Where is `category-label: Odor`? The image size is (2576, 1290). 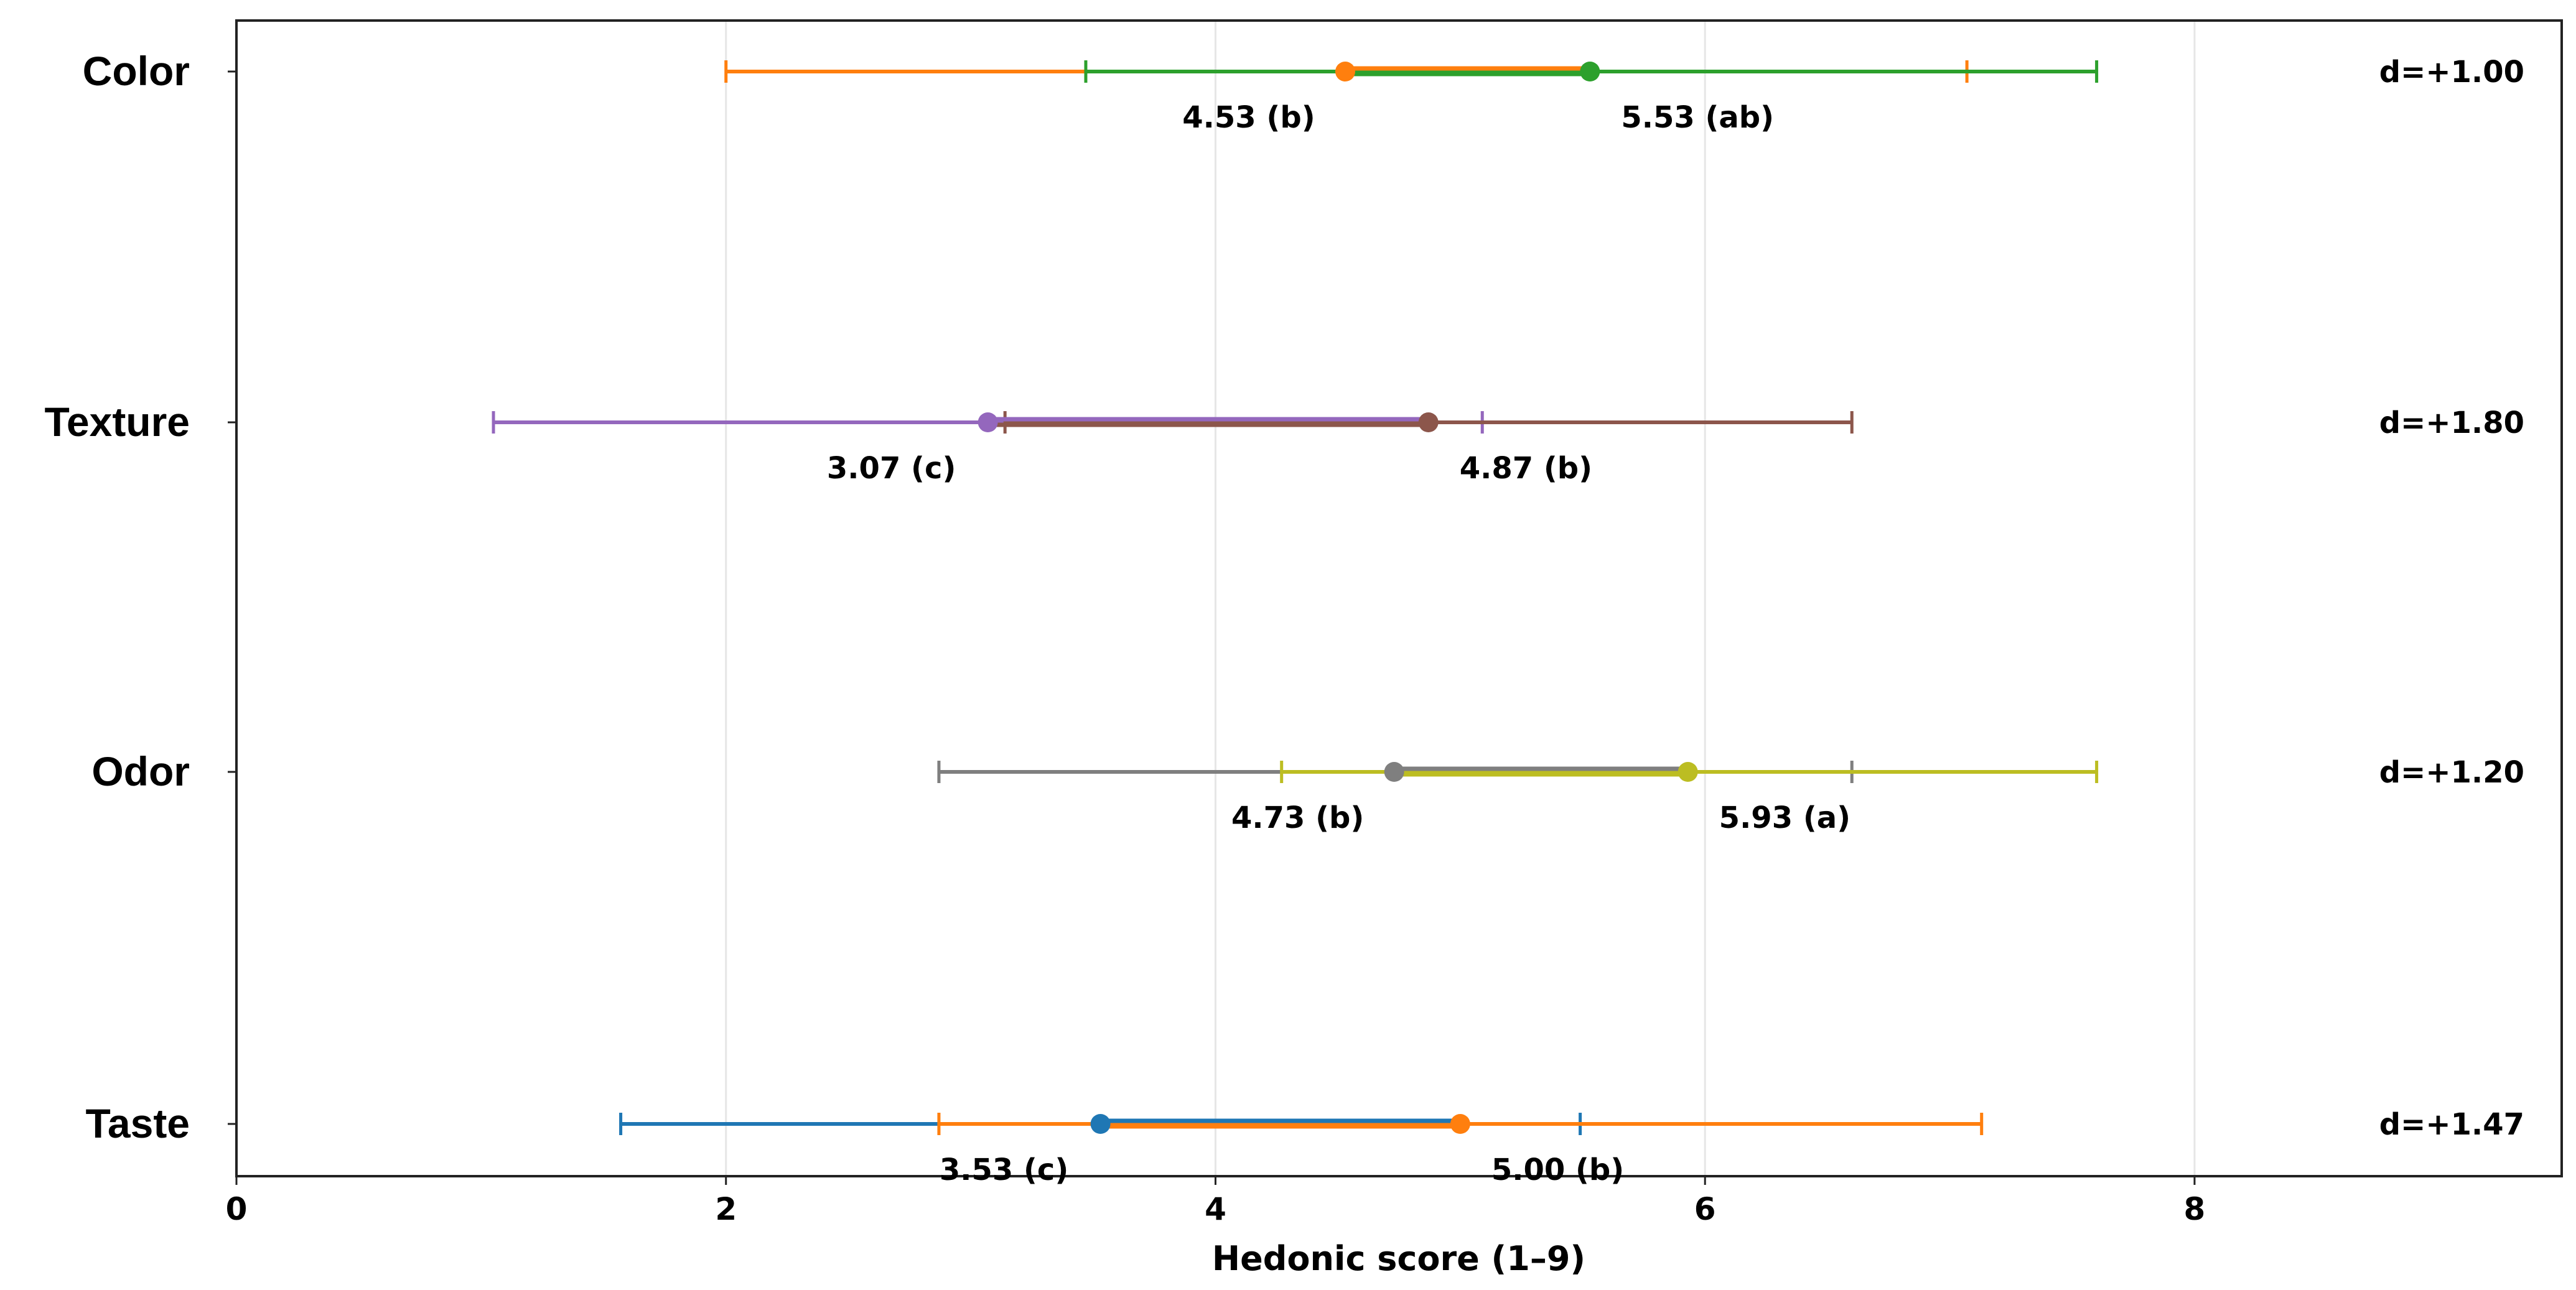
category-label: Odor is located at coordinates (140, 771).